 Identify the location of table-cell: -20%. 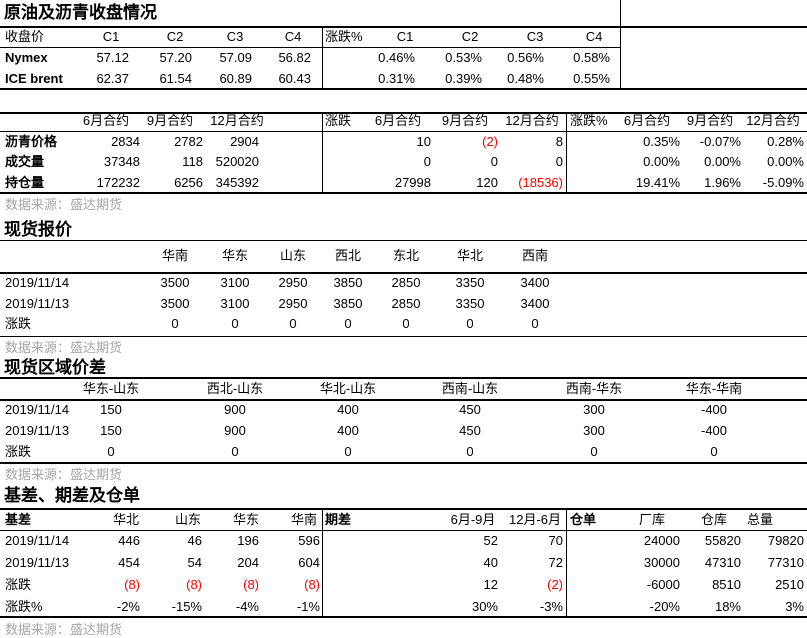
(664, 606).